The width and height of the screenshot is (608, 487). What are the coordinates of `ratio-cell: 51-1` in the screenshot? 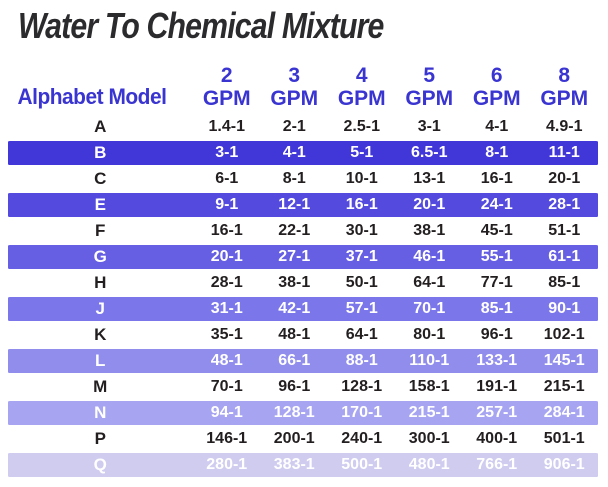 It's located at (564, 230).